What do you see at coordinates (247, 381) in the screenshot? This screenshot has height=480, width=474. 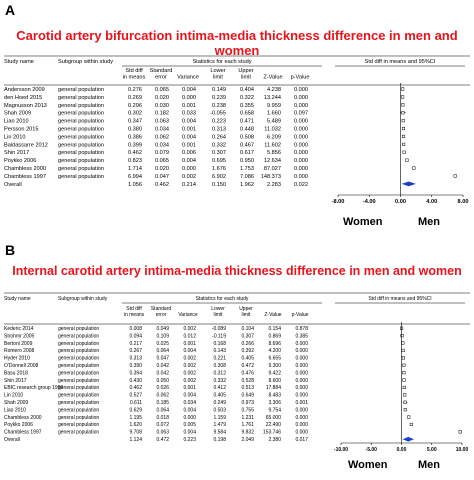 I see `cell-upper-limit: 0.528` at bounding box center [247, 381].